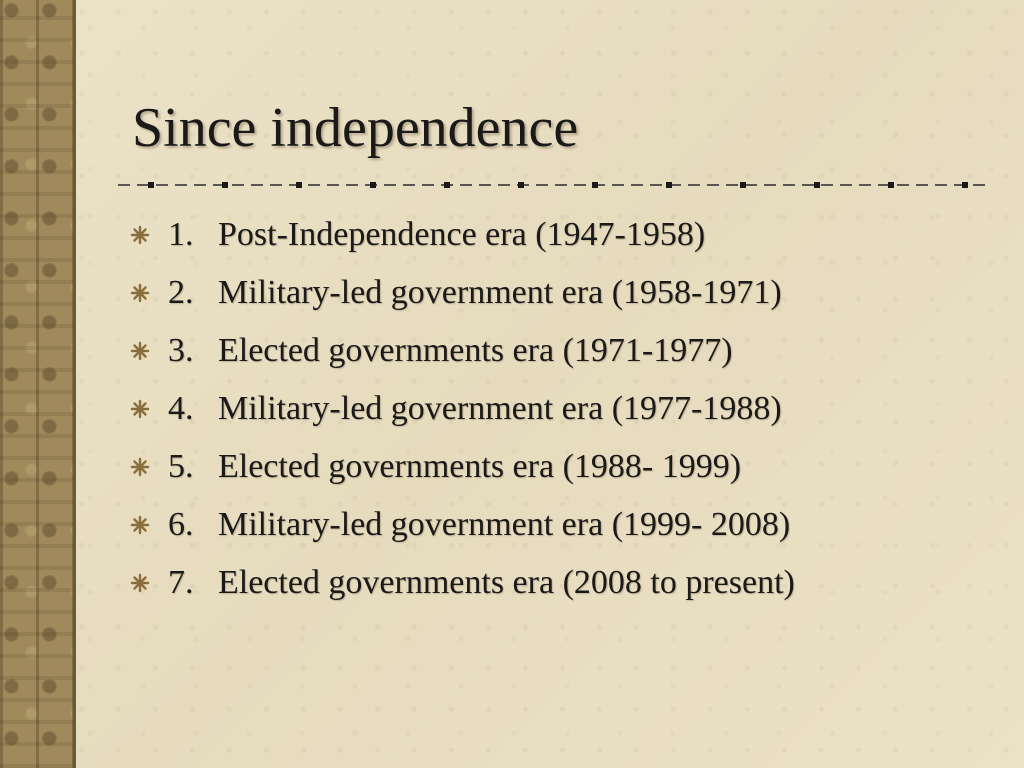 The image size is (1024, 768). What do you see at coordinates (355, 128) in the screenshot?
I see `slide-title: Since independence` at bounding box center [355, 128].